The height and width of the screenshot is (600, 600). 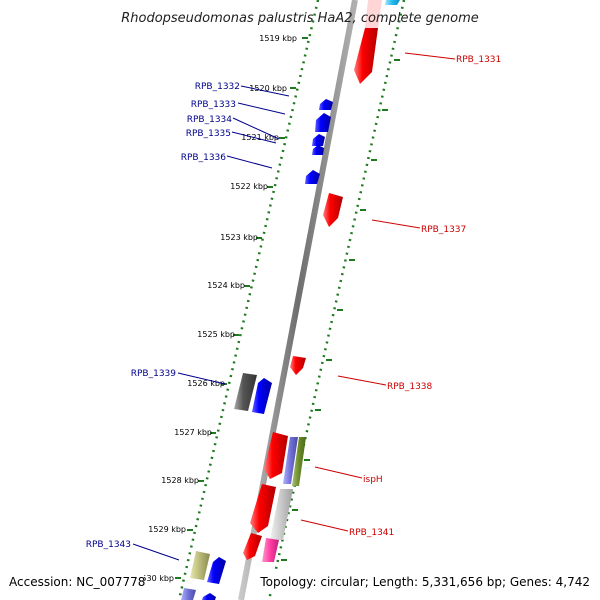 I want to click on kbp-label: 1528 kbp, so click(x=180, y=480).